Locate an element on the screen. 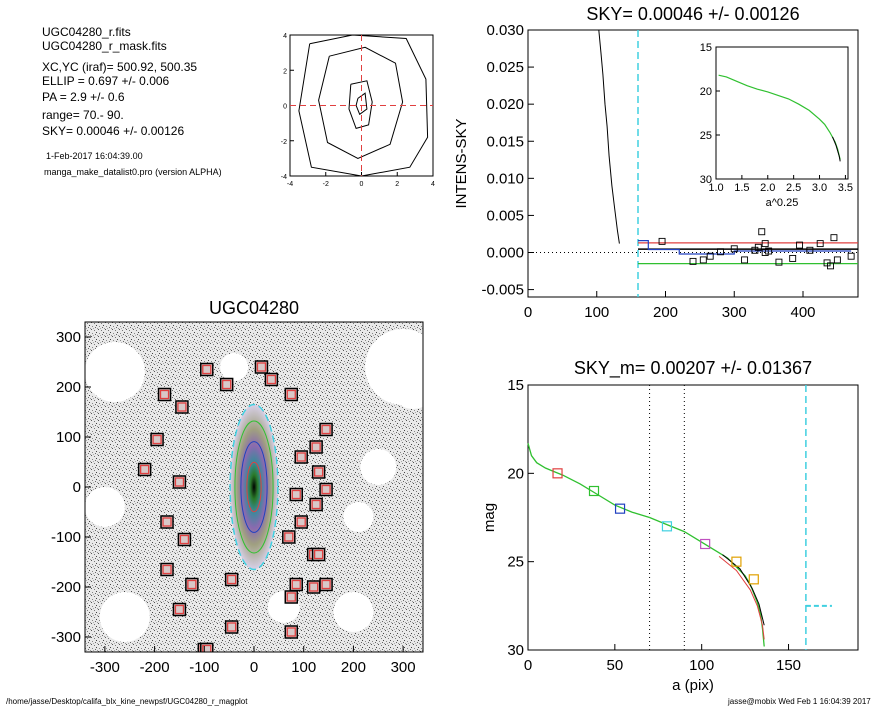 The image size is (885, 708). sky-xtick-label: 400 is located at coordinates (802, 312).